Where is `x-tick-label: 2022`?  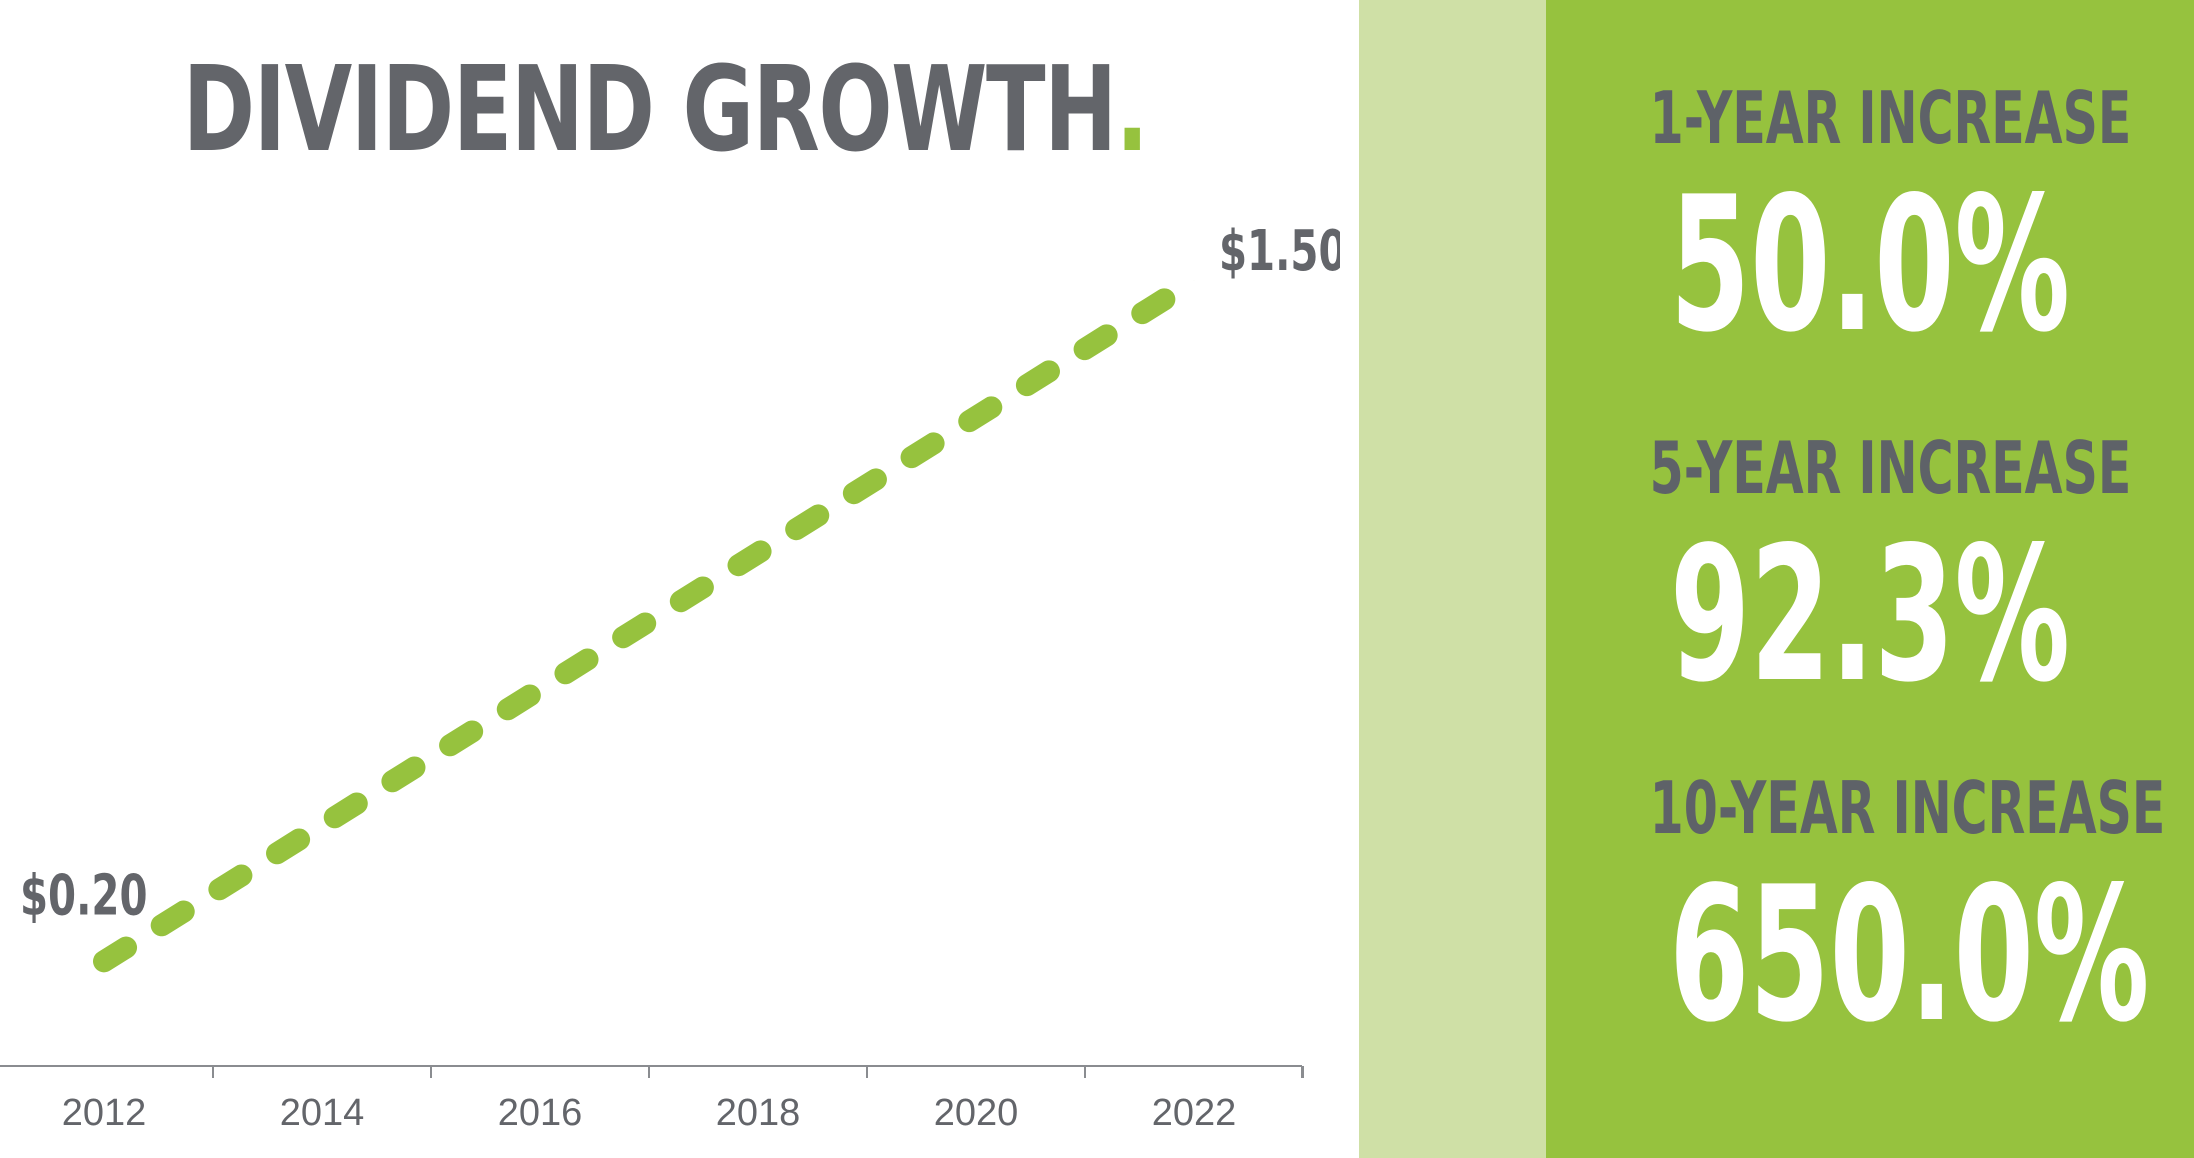
x-tick-label: 2022 is located at coordinates (1194, 1113).